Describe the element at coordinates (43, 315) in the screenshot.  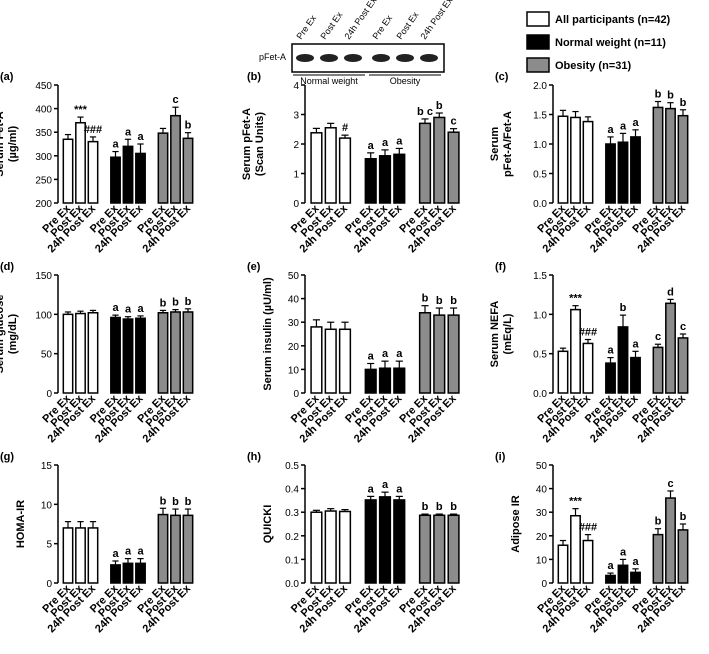
I see `y-tick-label: 100` at that location.